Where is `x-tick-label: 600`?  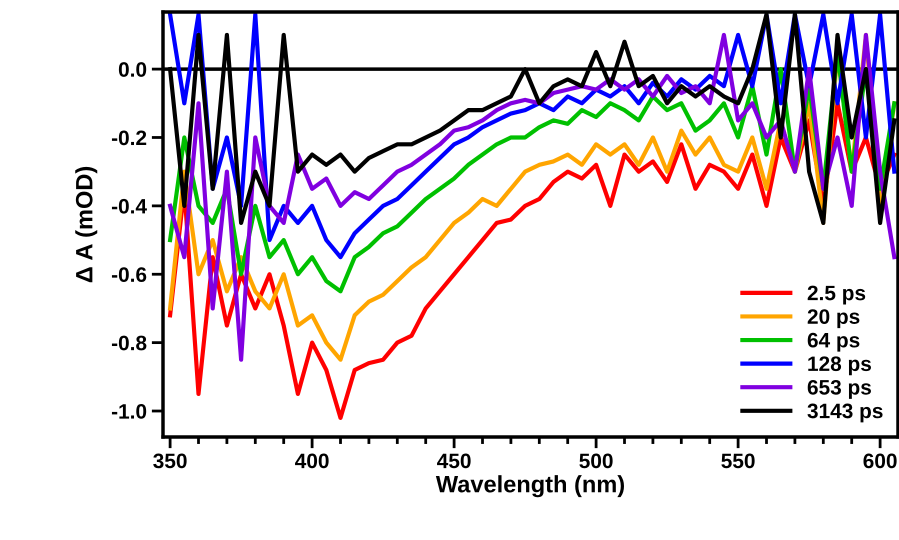 x-tick-label: 600 is located at coordinates (880, 461).